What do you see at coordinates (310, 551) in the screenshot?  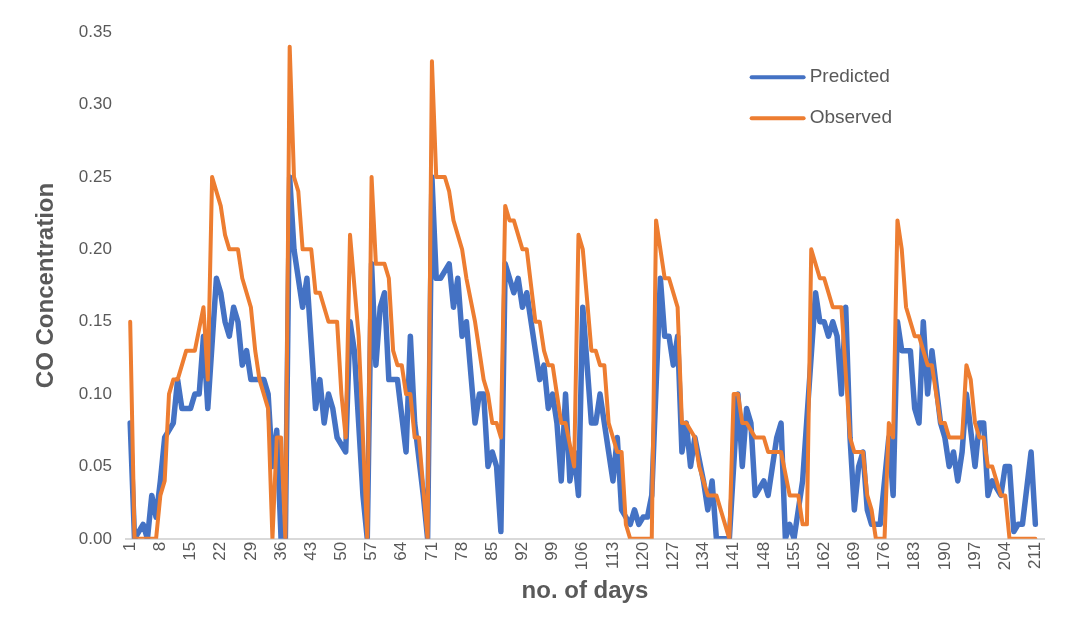 I see `x-tick-label: 43` at bounding box center [310, 551].